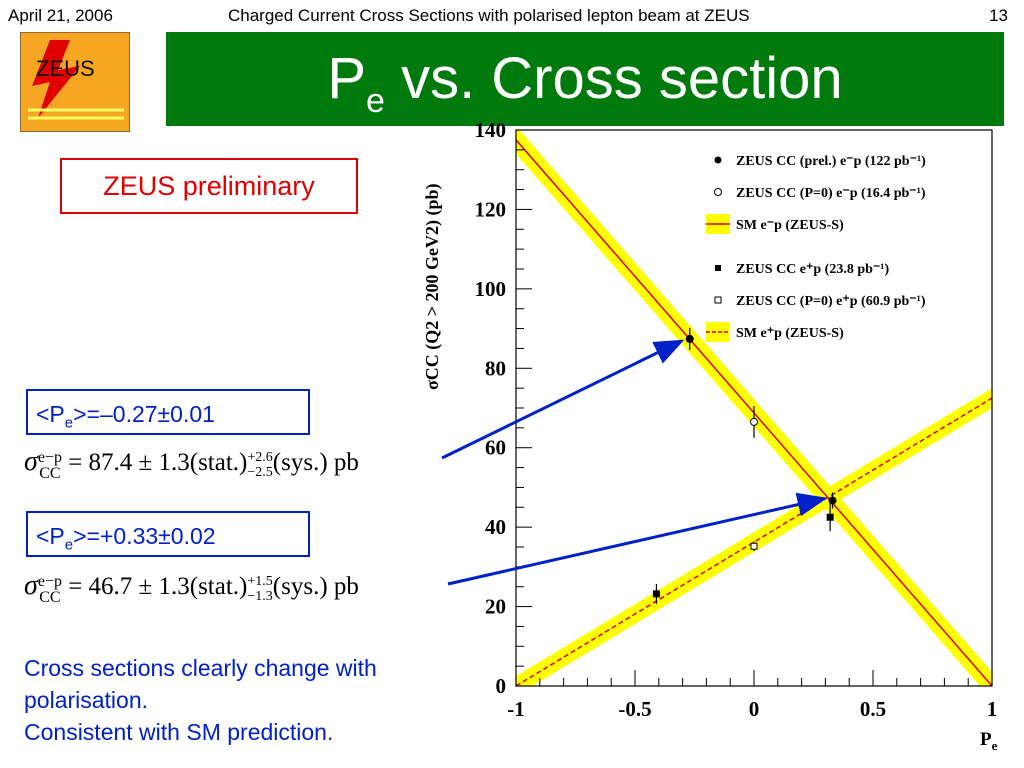 Image resolution: width=1024 pixels, height=768 pixels. What do you see at coordinates (491, 130) in the screenshot?
I see `y-tick-label: 140` at bounding box center [491, 130].